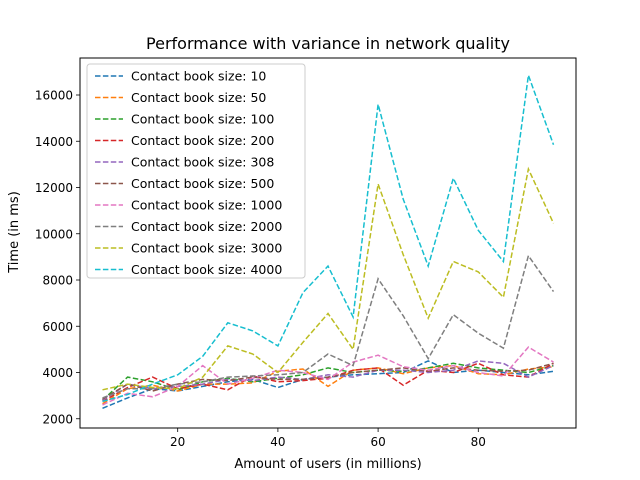 The height and width of the screenshot is (480, 640). I want to click on legend-entry-7: Contact book size: 2000, so click(206, 226).